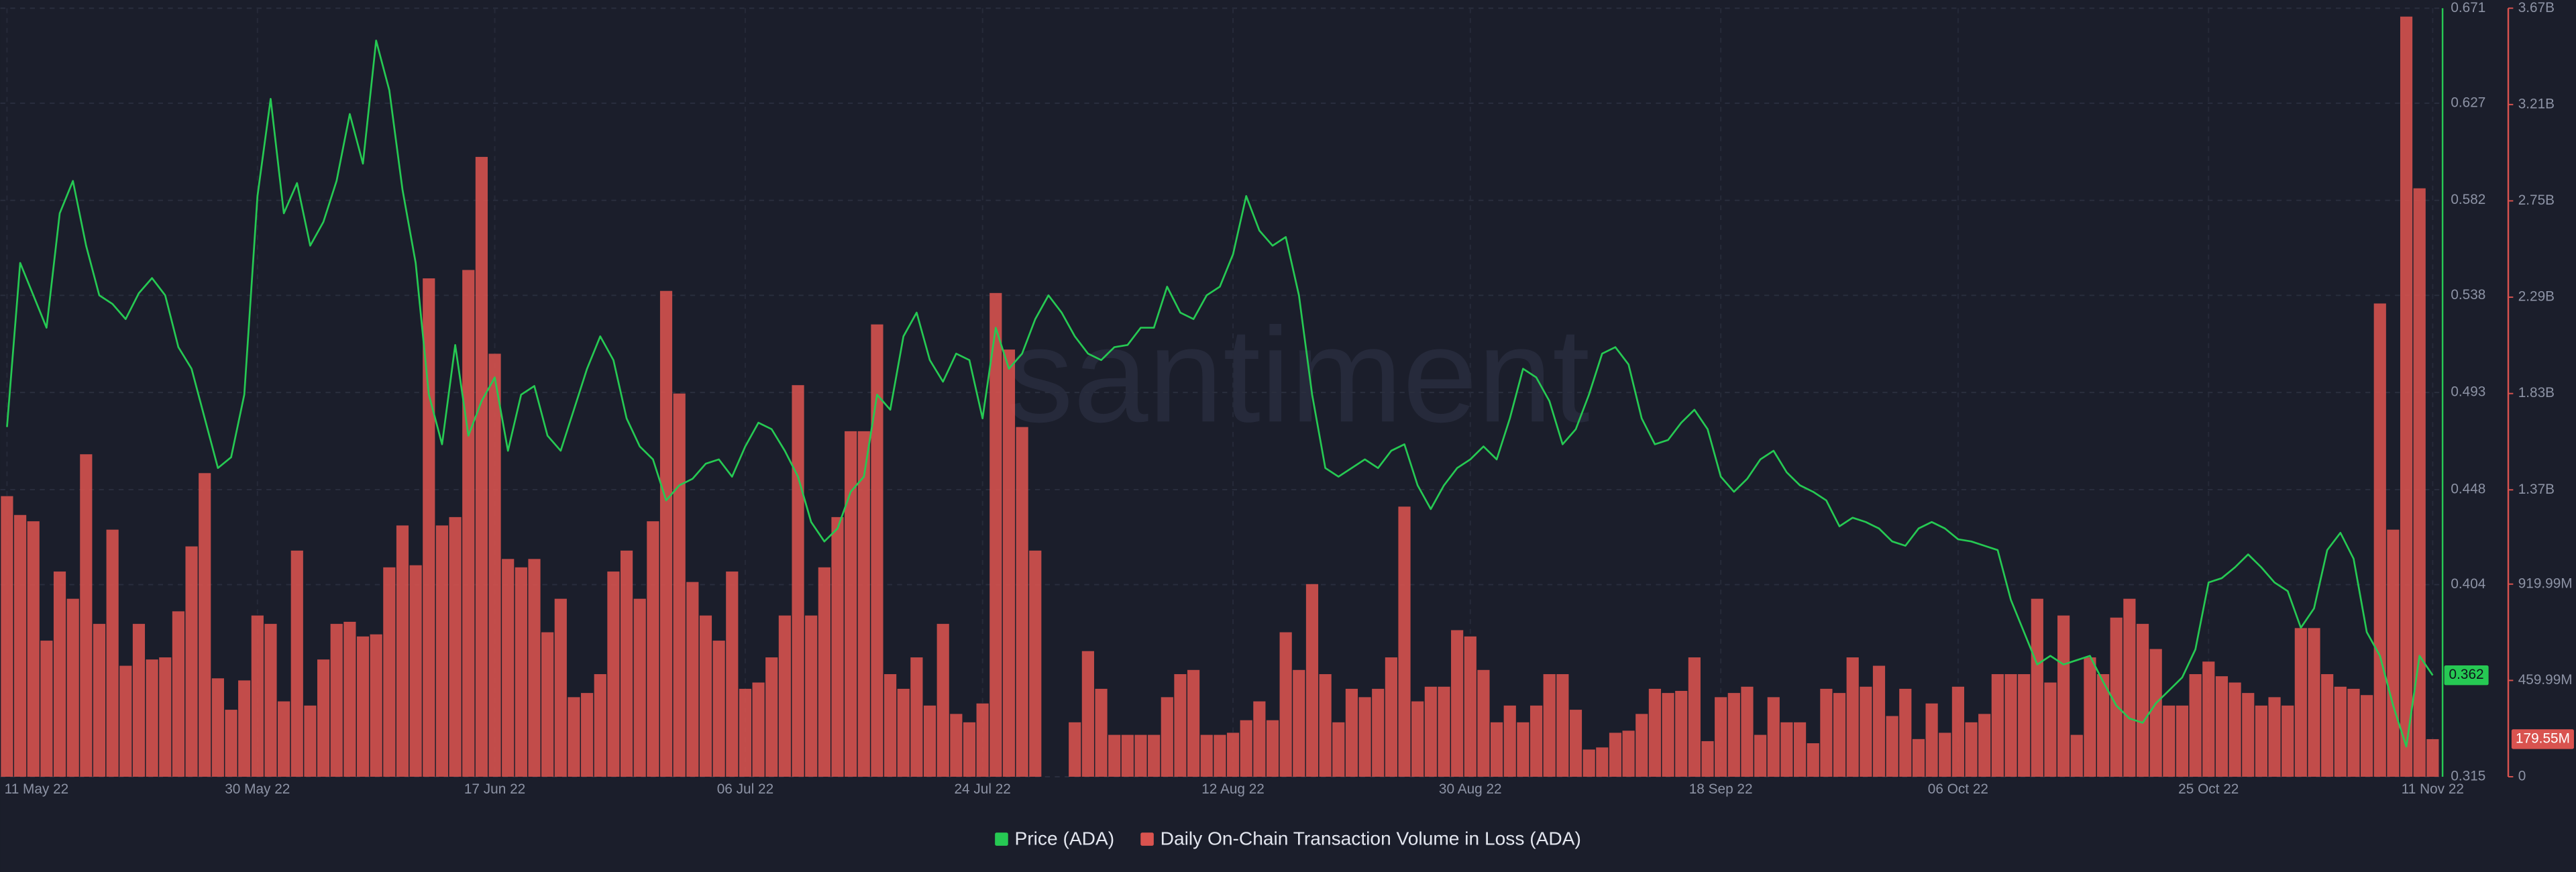 This screenshot has height=872, width=2576. I want to click on last-volume-badge, so click(2542, 739).